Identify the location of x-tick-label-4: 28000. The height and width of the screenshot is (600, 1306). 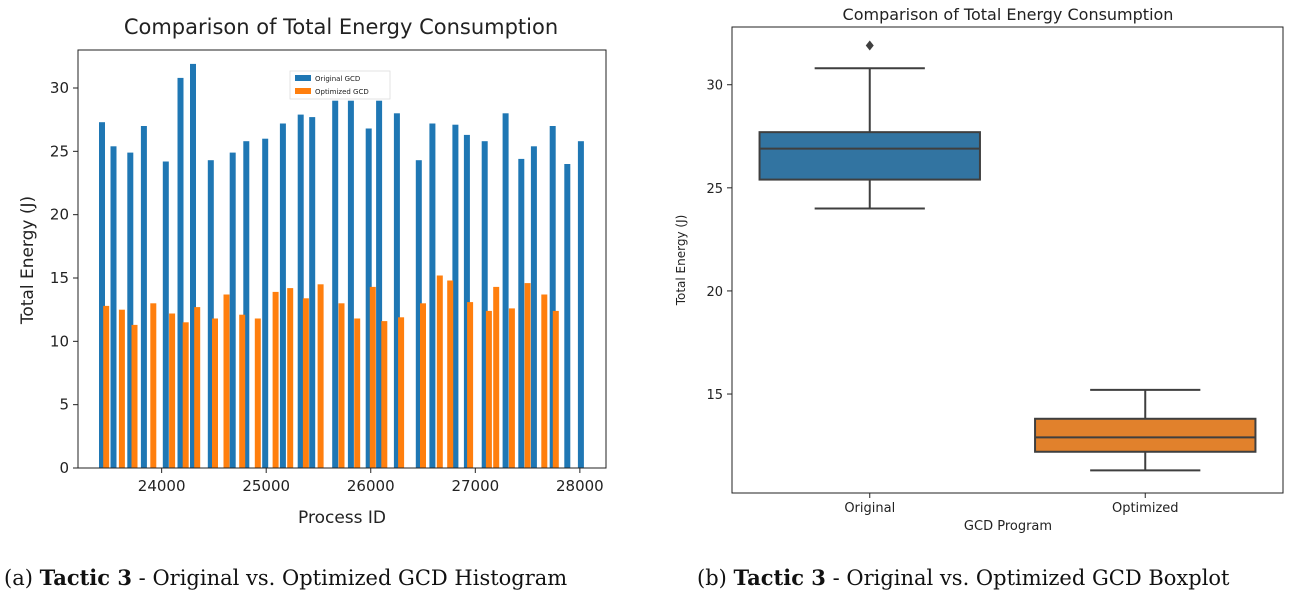
(580, 486).